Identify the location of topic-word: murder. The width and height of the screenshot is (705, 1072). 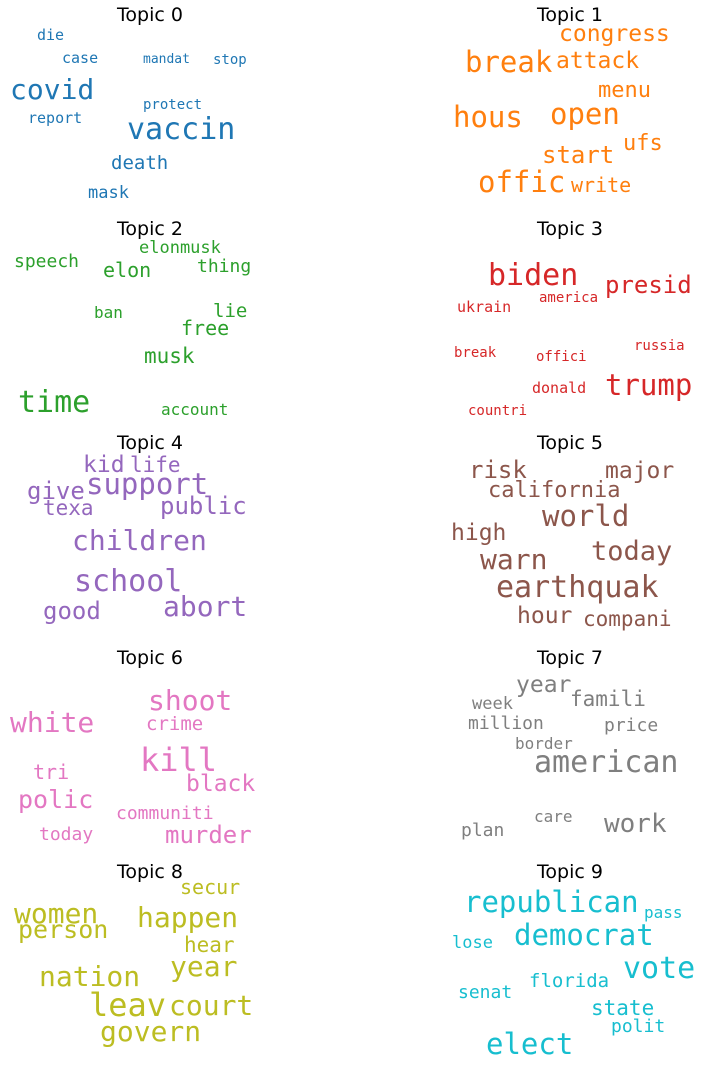
(208, 835).